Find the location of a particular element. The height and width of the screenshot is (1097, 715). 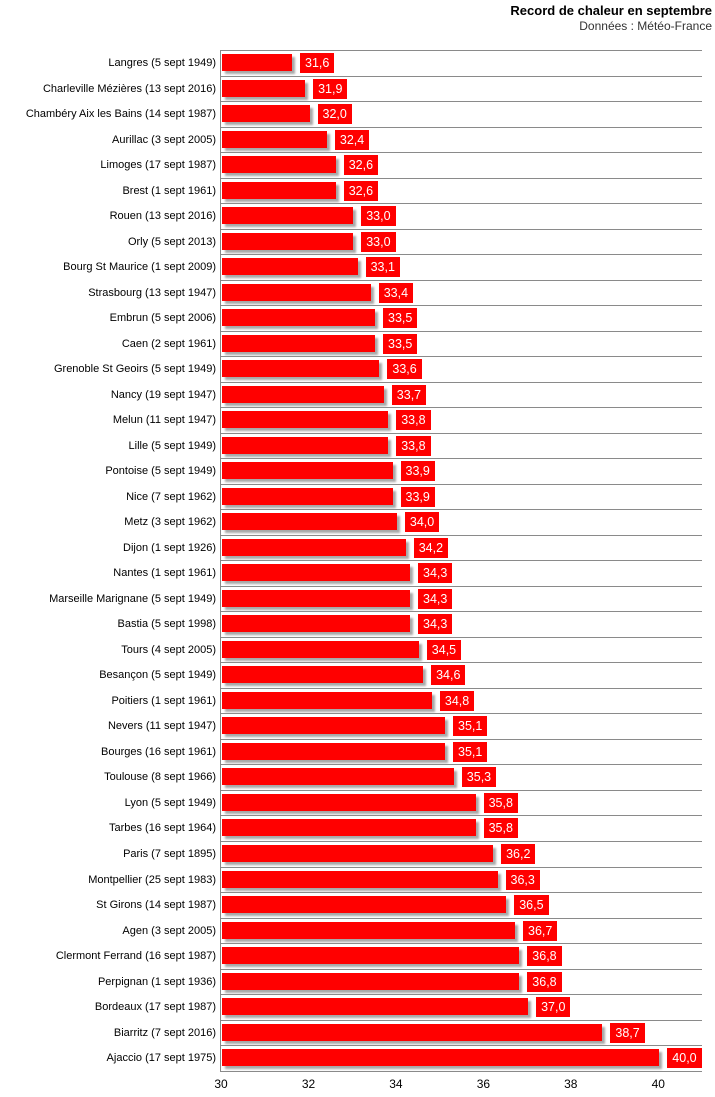

row-plot-cell: 33,9 is located at coordinates (461, 498).